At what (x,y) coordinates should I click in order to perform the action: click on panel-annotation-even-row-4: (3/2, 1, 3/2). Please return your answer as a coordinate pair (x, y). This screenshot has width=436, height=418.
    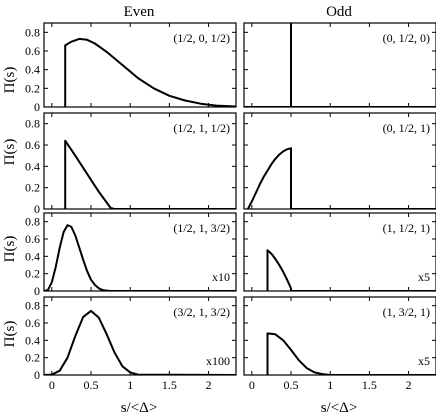
    Looking at the image, I should click on (201, 312).